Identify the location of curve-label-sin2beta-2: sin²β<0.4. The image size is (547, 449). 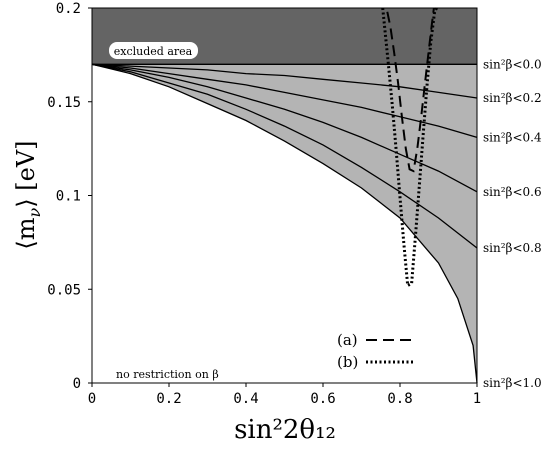
(512, 137).